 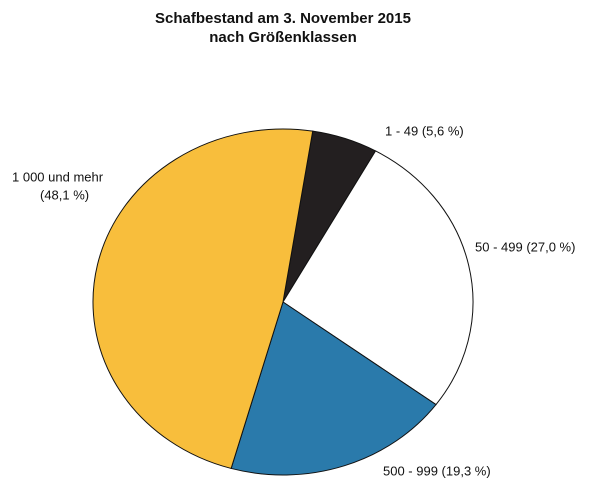 I want to click on slice-label: 1 - 49 (5,6 %), so click(x=424, y=130).